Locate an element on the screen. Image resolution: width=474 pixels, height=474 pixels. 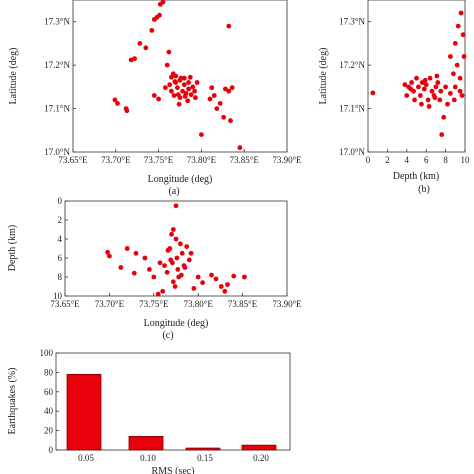
panel-c-y-tick-label: 4 is located at coordinates (60, 239).